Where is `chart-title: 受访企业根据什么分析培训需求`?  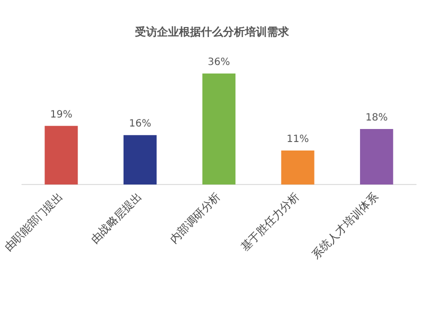 chart-title: 受访企业根据什么分析培训需求 is located at coordinates (212, 31).